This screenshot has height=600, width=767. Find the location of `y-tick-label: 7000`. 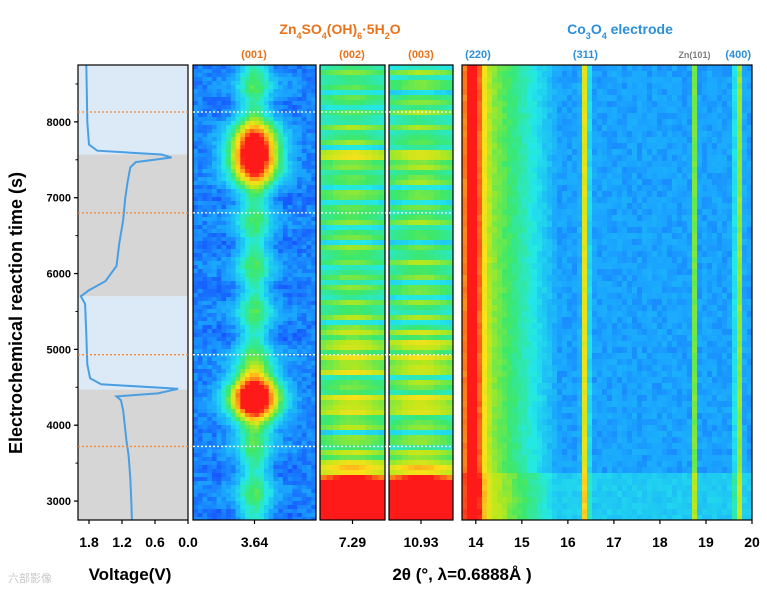

y-tick-label: 7000 is located at coordinates (59, 199).